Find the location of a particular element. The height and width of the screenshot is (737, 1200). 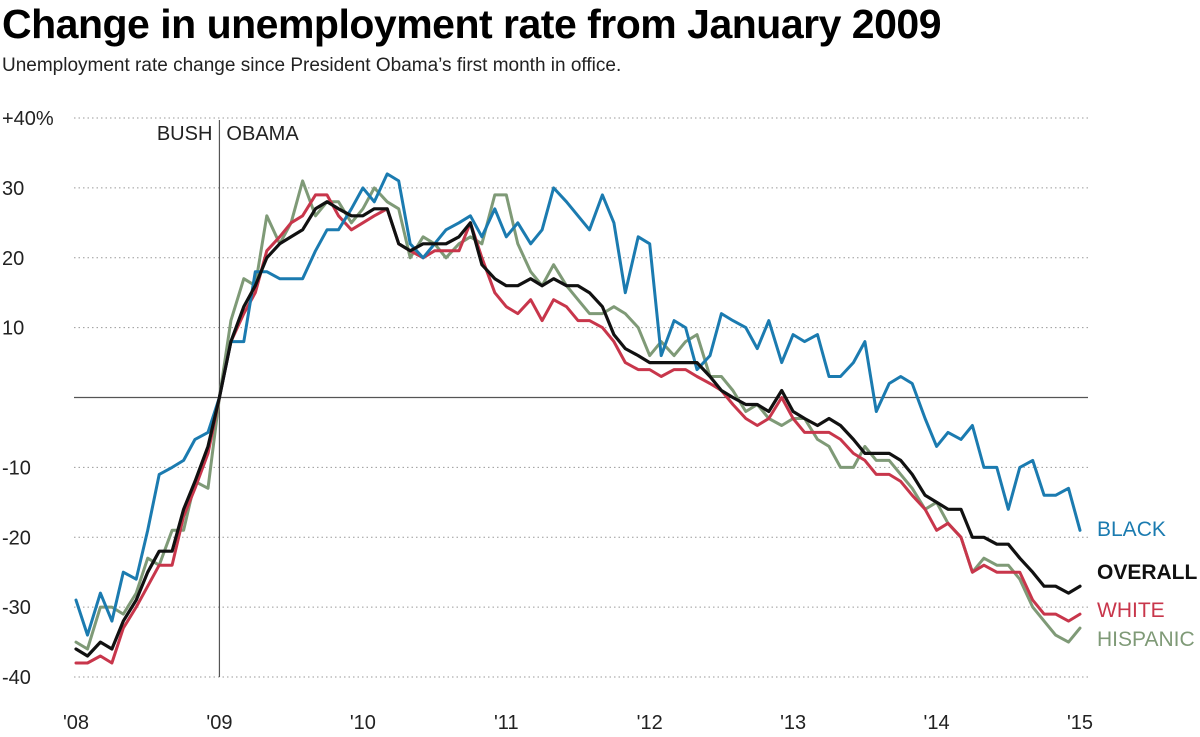

y-tick-label: -40 is located at coordinates (16, 678).